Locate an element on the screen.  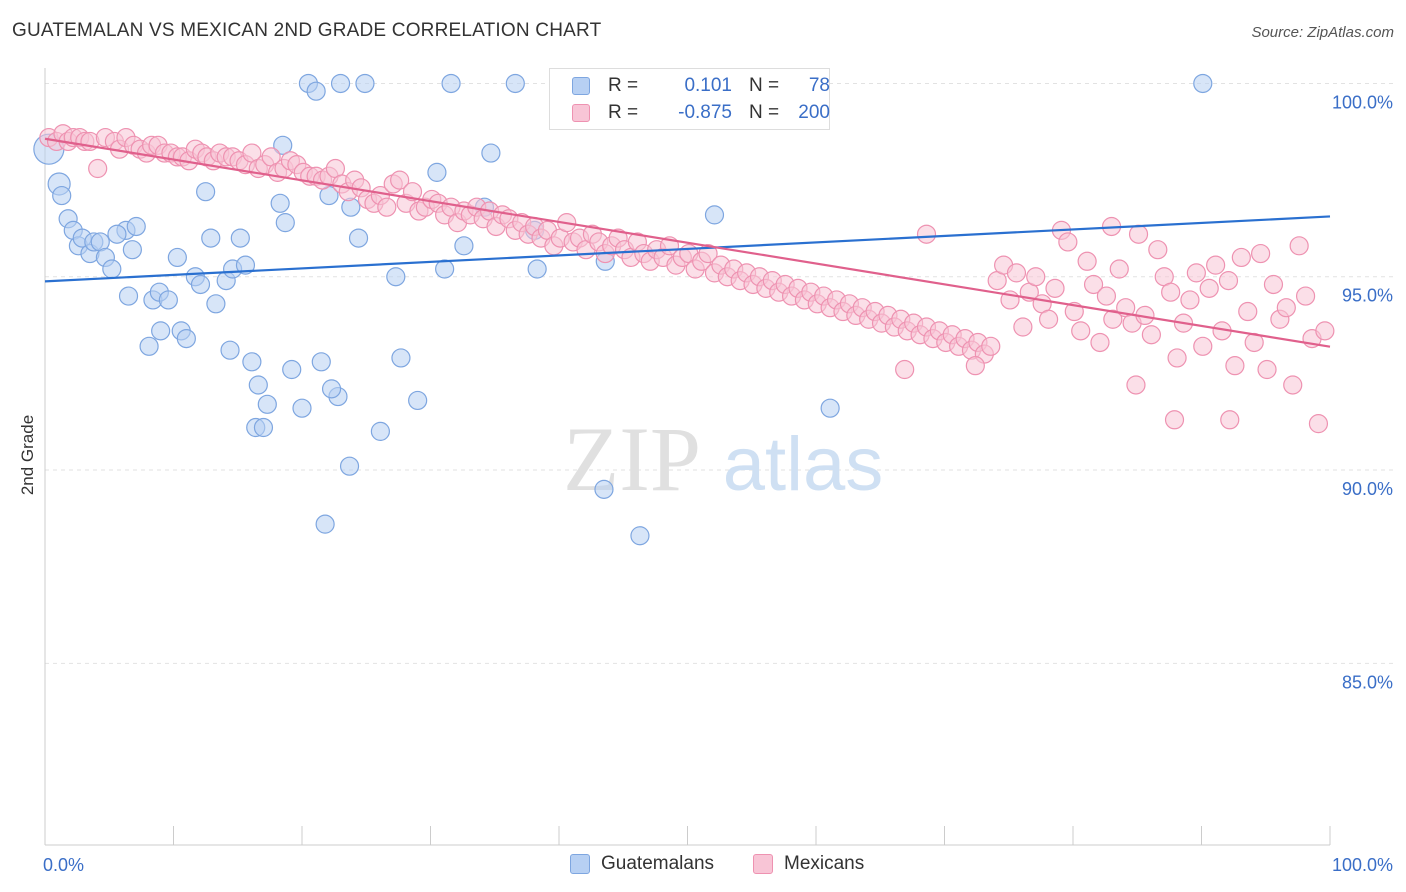
watermark-zip: ZIP is located at coordinates (632, 459).